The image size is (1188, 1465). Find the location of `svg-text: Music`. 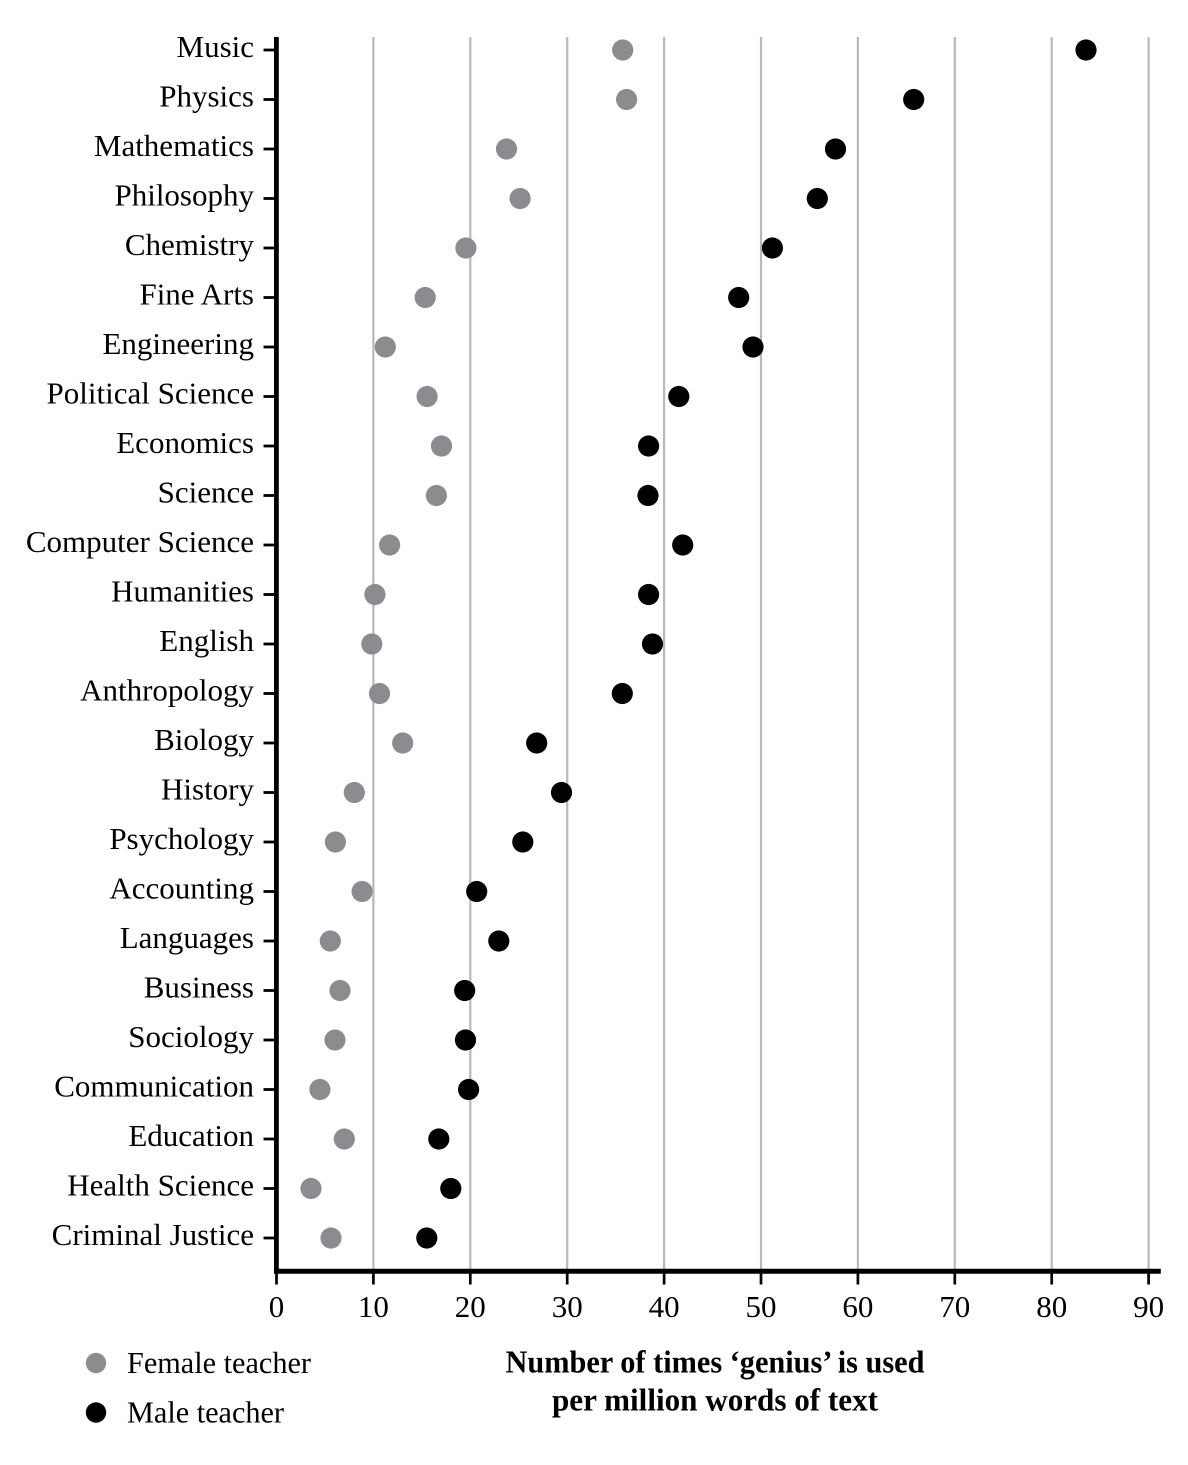

svg-text: Music is located at coordinates (216, 46).